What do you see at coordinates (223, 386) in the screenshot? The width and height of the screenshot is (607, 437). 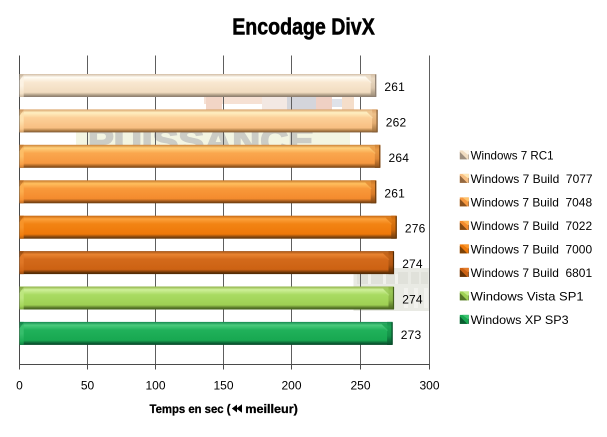 I see `svg-text: 150` at bounding box center [223, 386].